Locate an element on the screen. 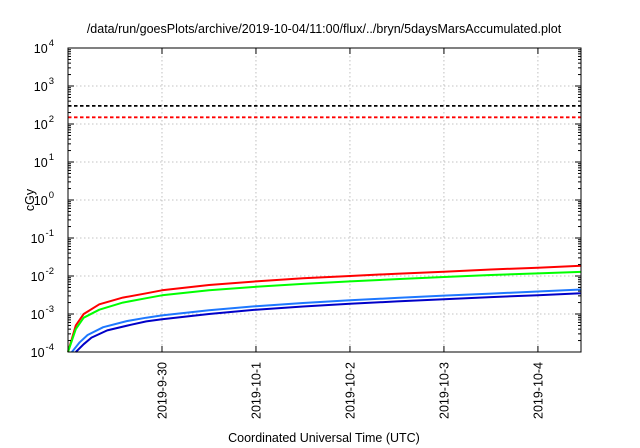 This screenshot has width=640, height=448. reference-lines is located at coordinates (324, 111).